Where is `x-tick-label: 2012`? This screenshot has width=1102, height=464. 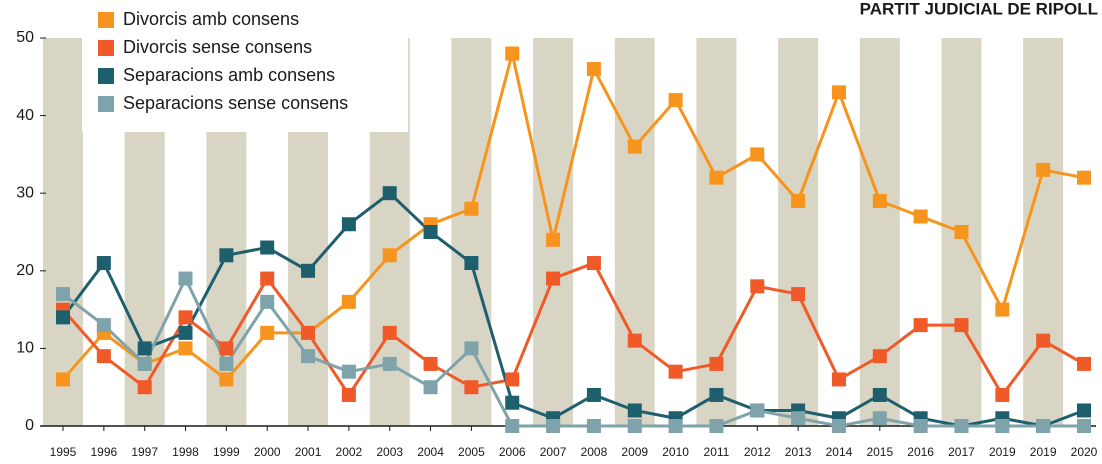
x-tick-label: 2012 is located at coordinates (757, 452).